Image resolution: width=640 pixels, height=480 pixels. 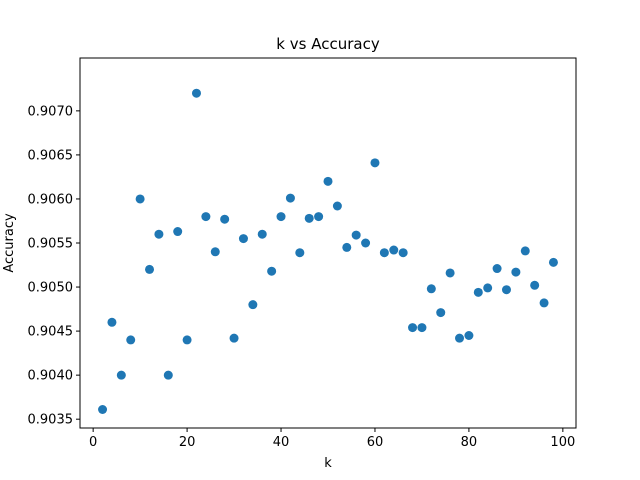 What do you see at coordinates (187, 442) in the screenshot?
I see `x-tick-label: 20` at bounding box center [187, 442].